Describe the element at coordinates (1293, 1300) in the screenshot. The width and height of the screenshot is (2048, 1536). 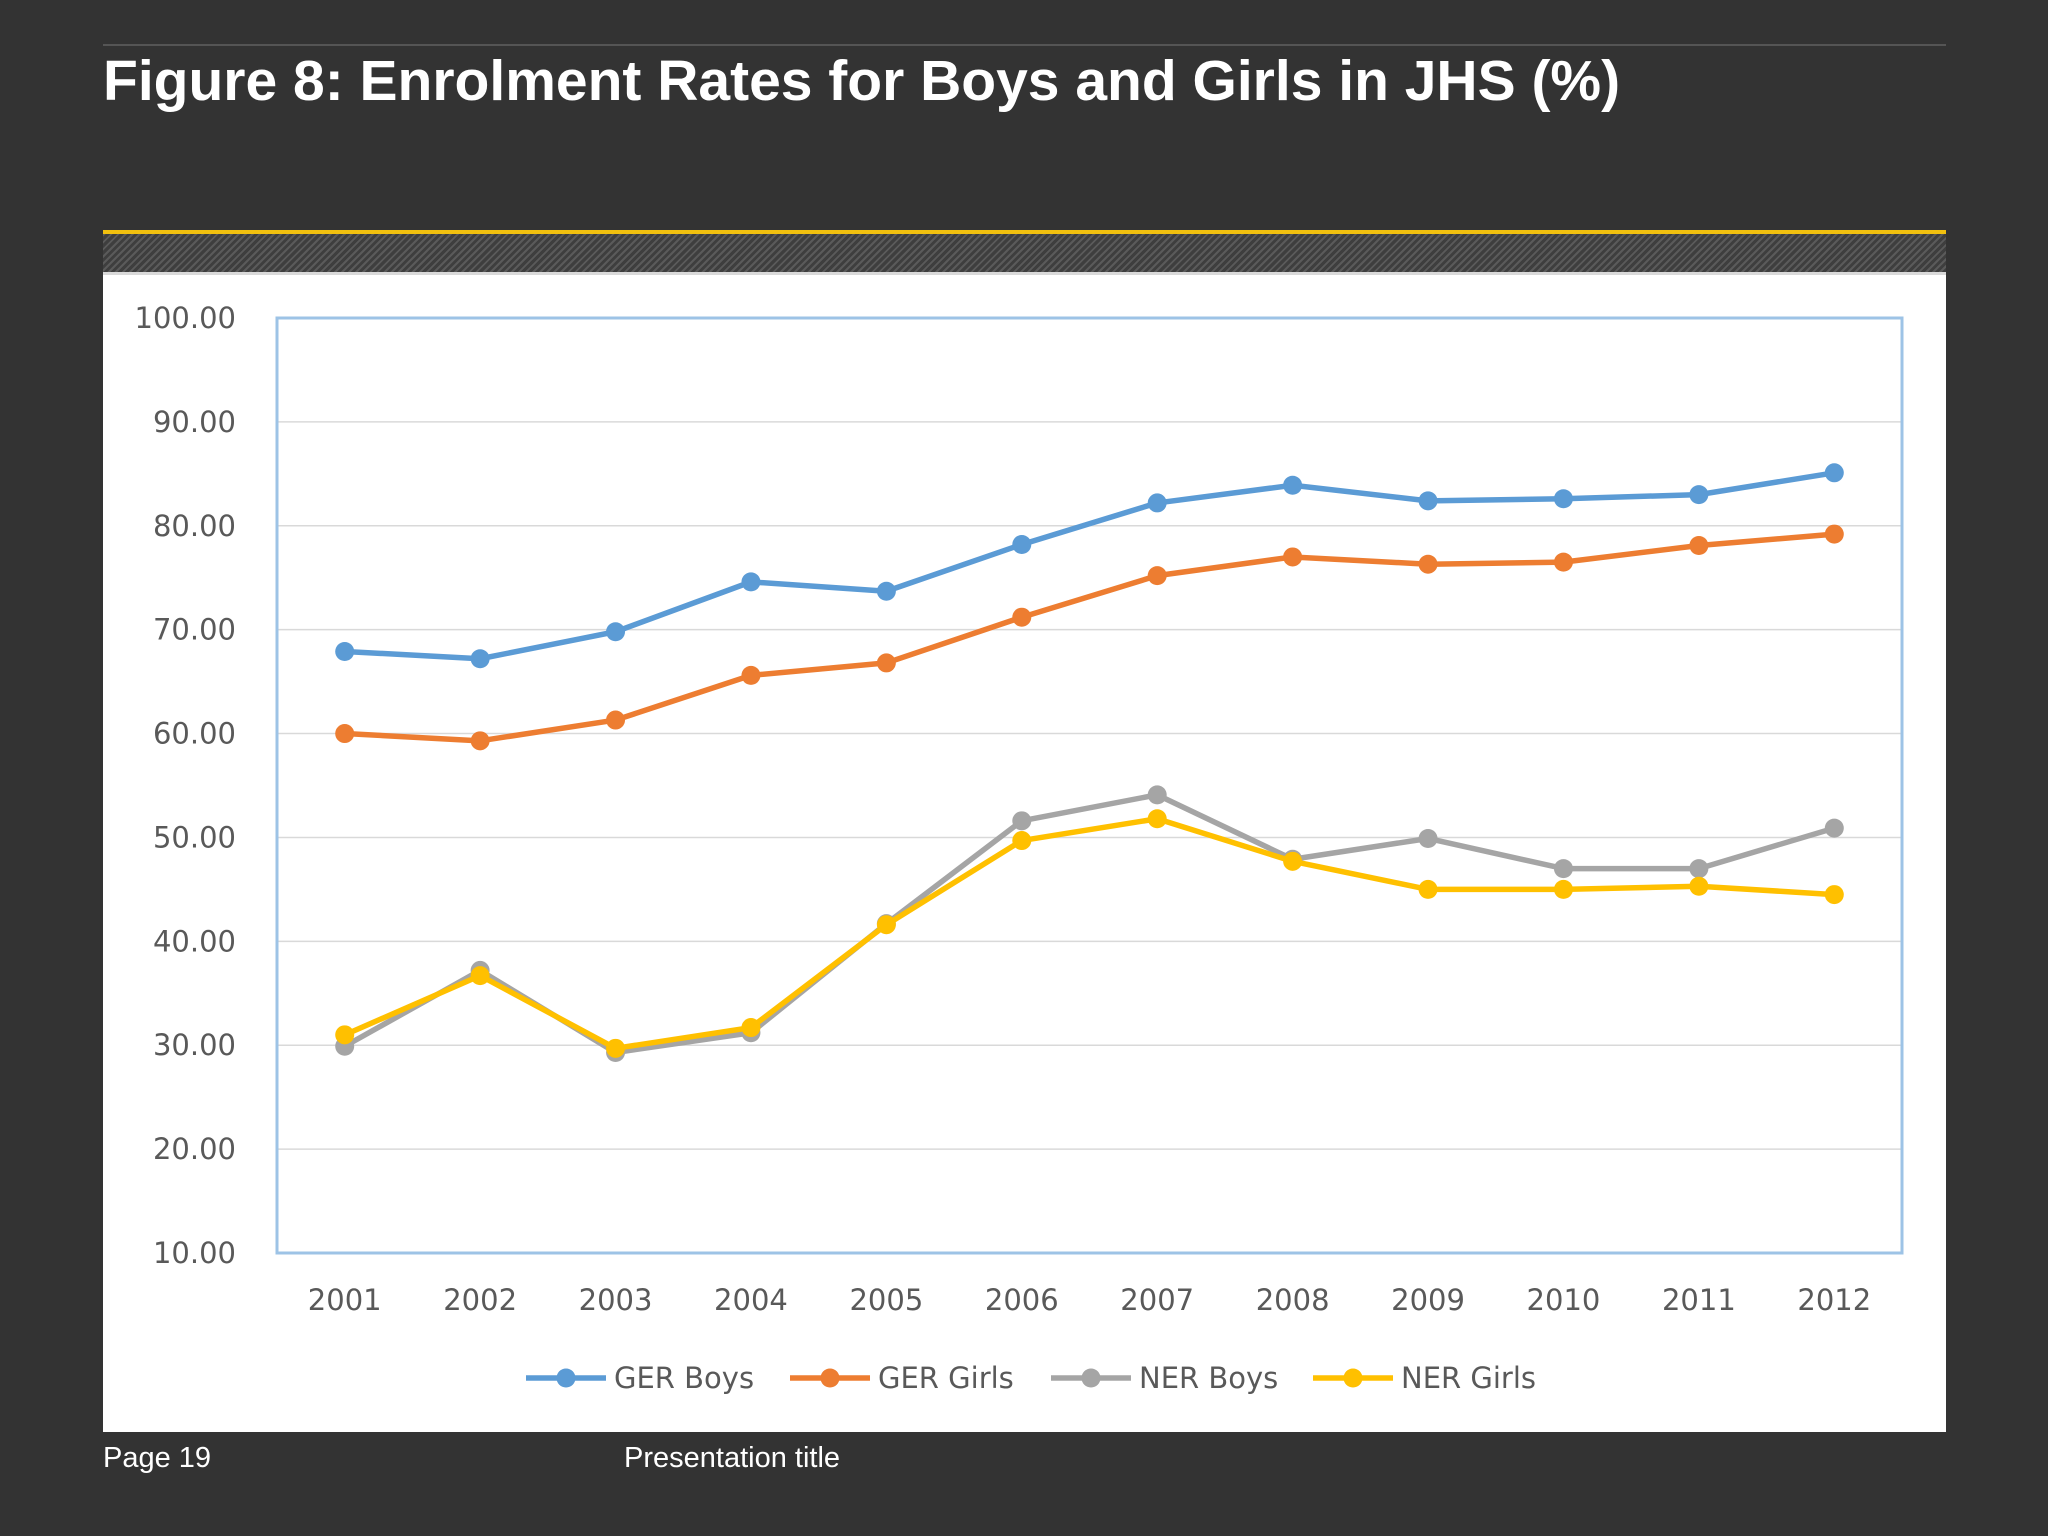
I see `x-tick-label: 2008` at that location.